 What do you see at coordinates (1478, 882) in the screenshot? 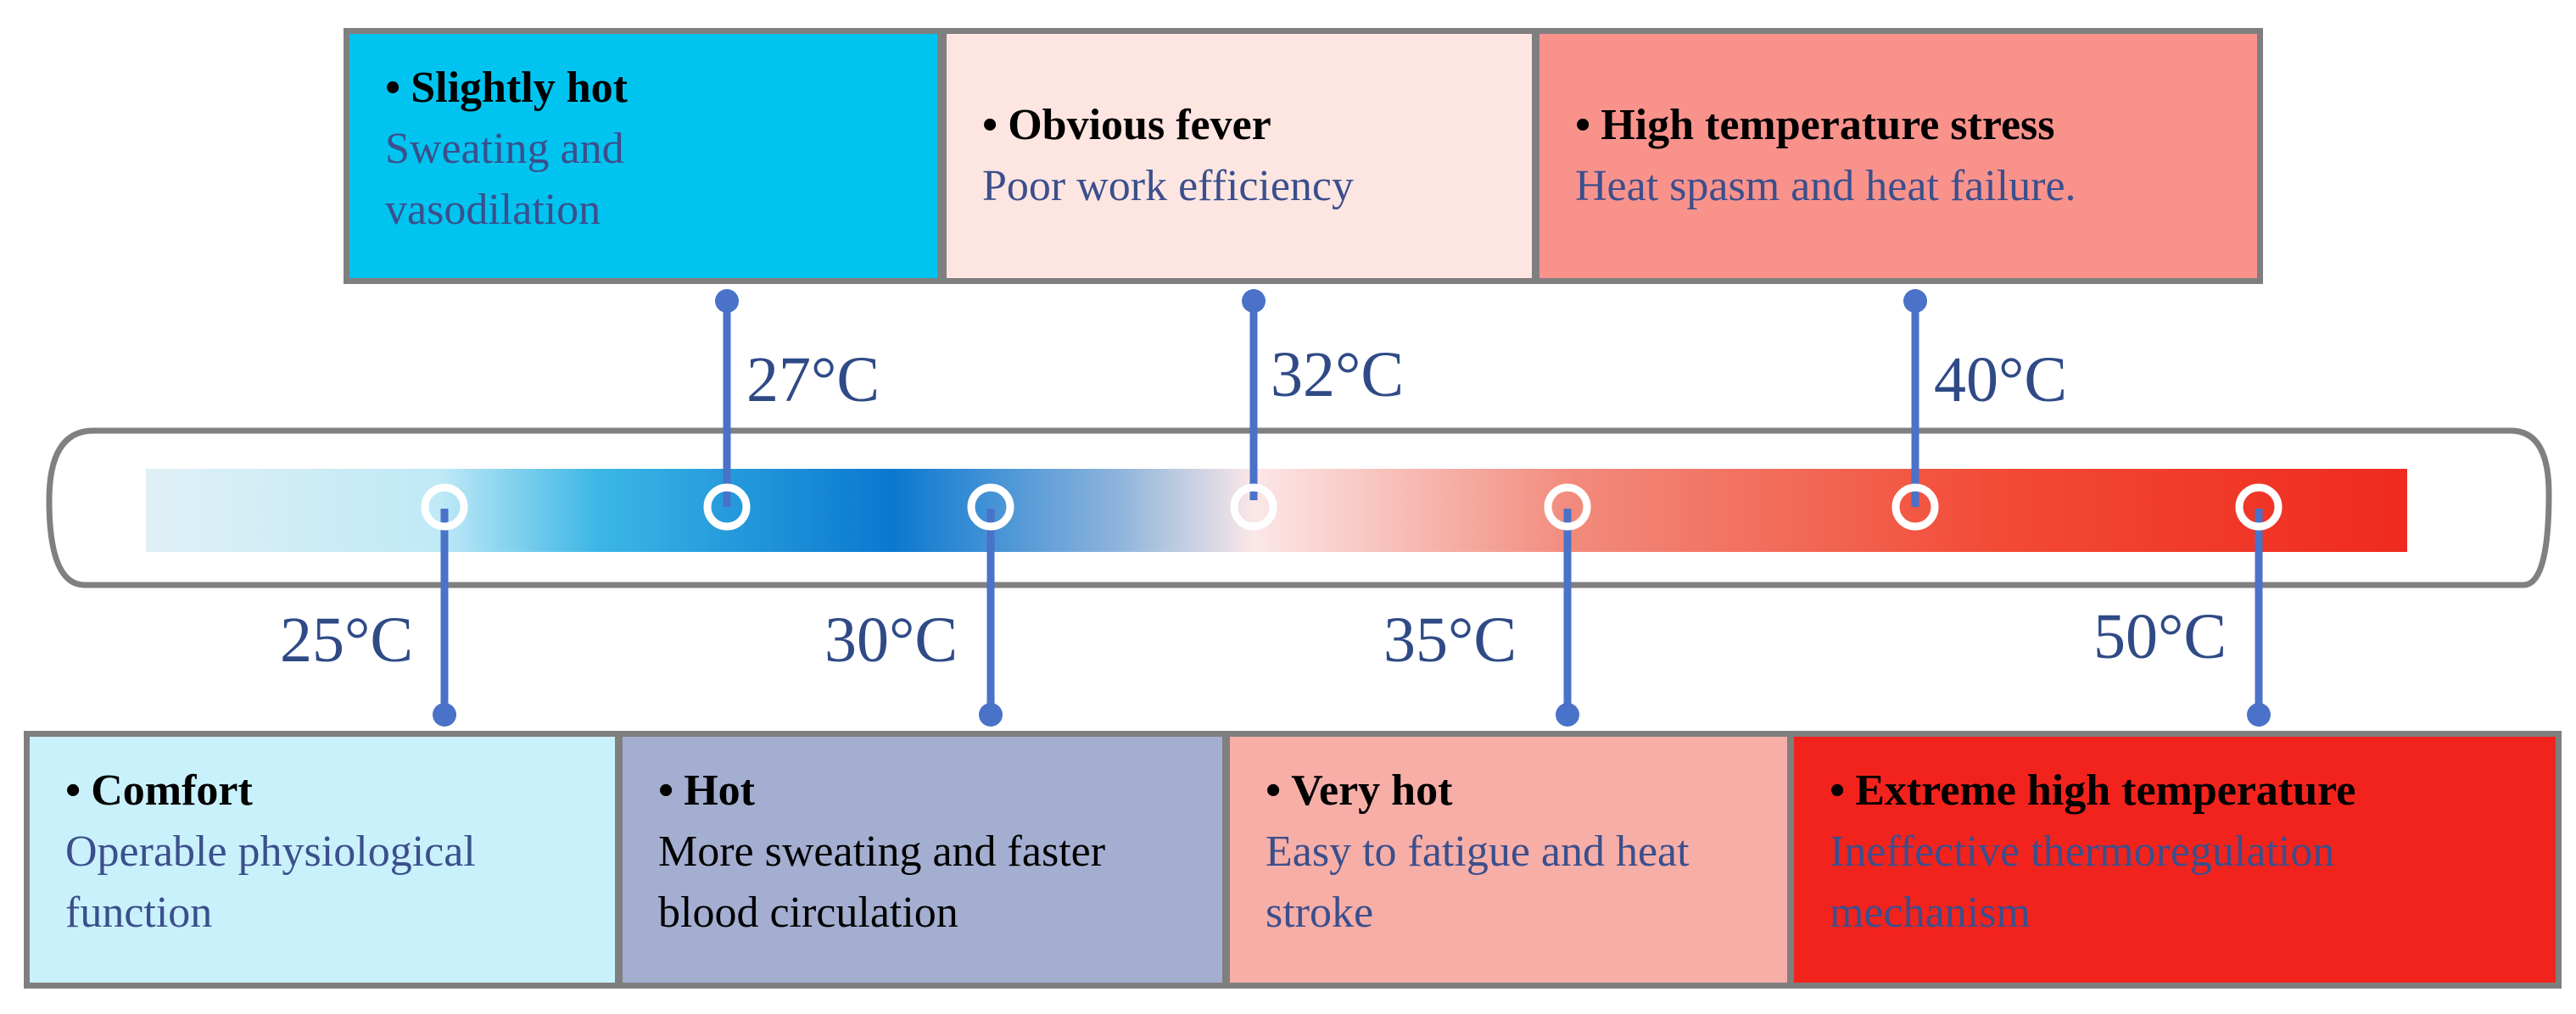
I see `stage-description: Easy to fatigue and heat stroke` at bounding box center [1478, 882].